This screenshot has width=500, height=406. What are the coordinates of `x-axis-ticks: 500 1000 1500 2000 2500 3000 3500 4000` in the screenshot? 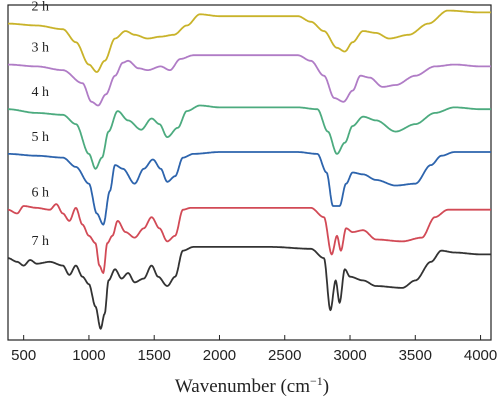 It's located at (254, 349).